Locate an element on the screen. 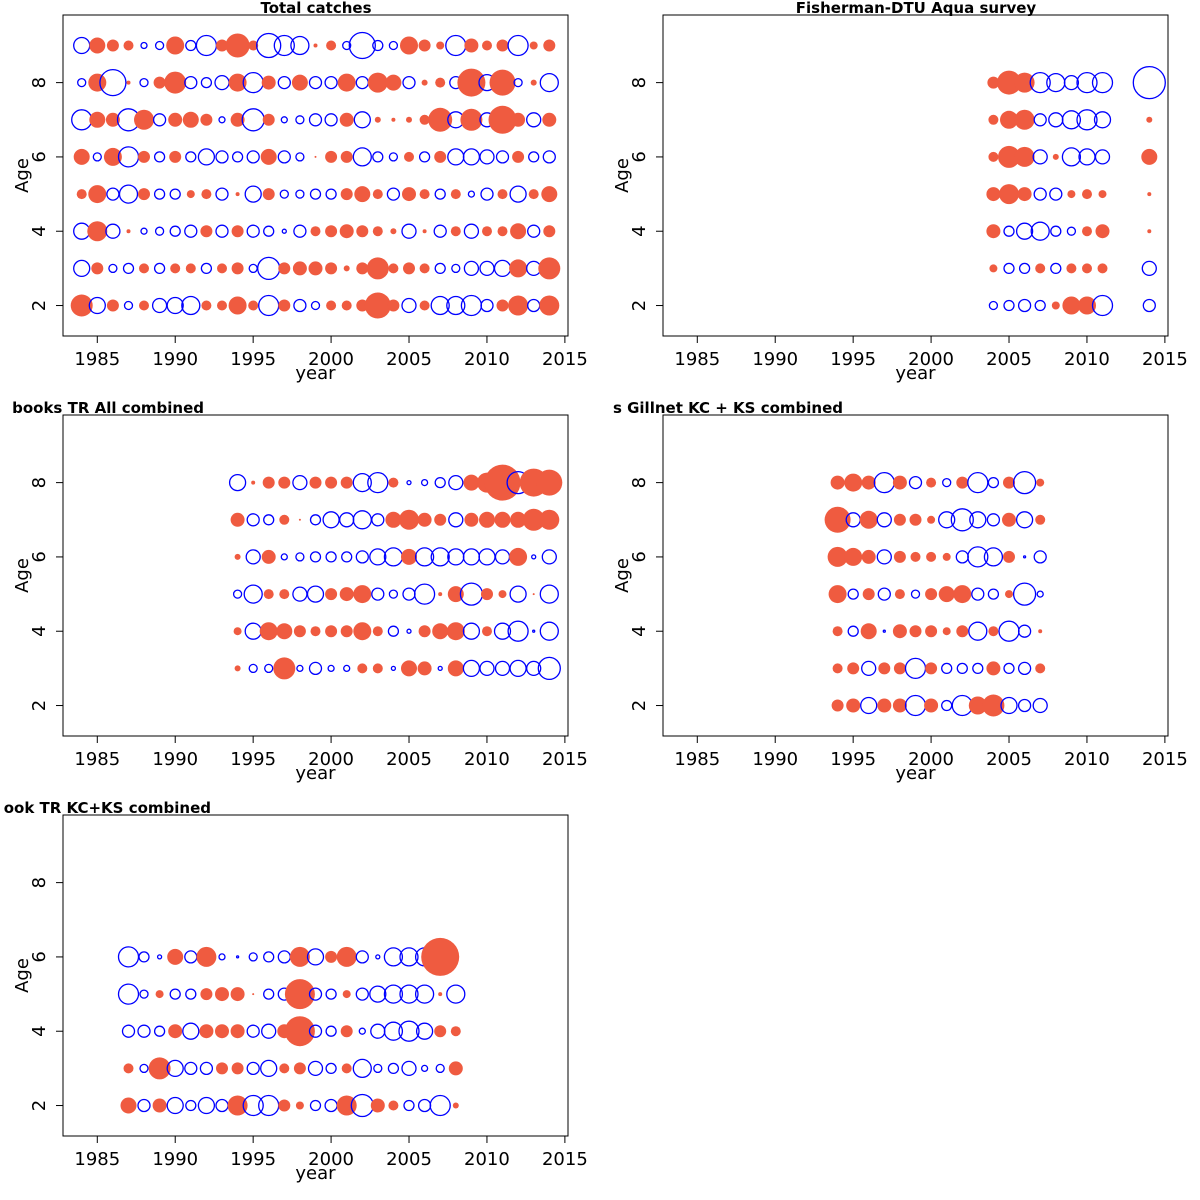 The height and width of the screenshot is (1200, 1200). residual-bubble-2000-age3 is located at coordinates (931, 668).